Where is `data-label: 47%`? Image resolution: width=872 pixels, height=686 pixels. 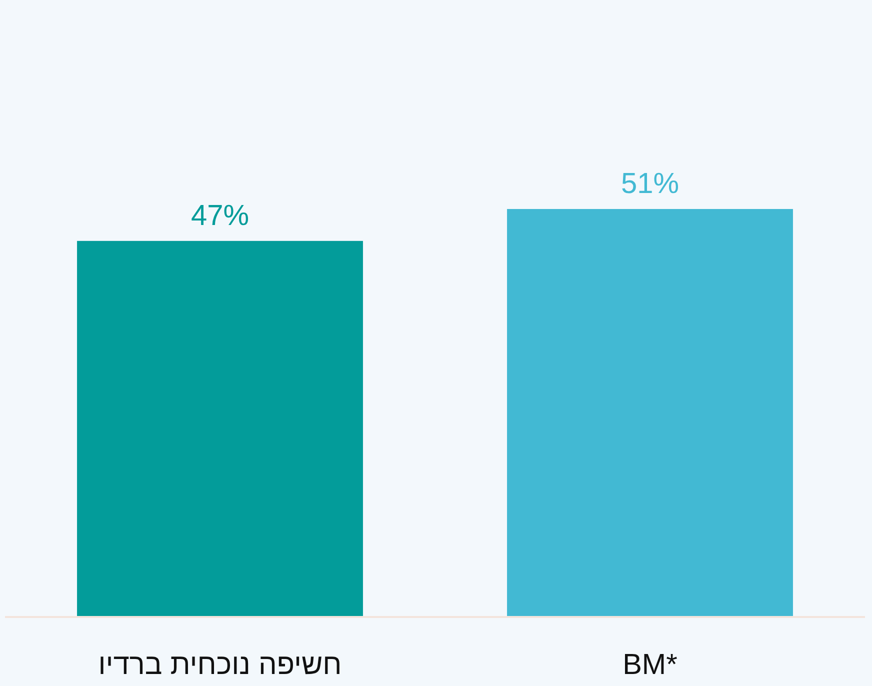
data-label: 47% is located at coordinates (220, 216).